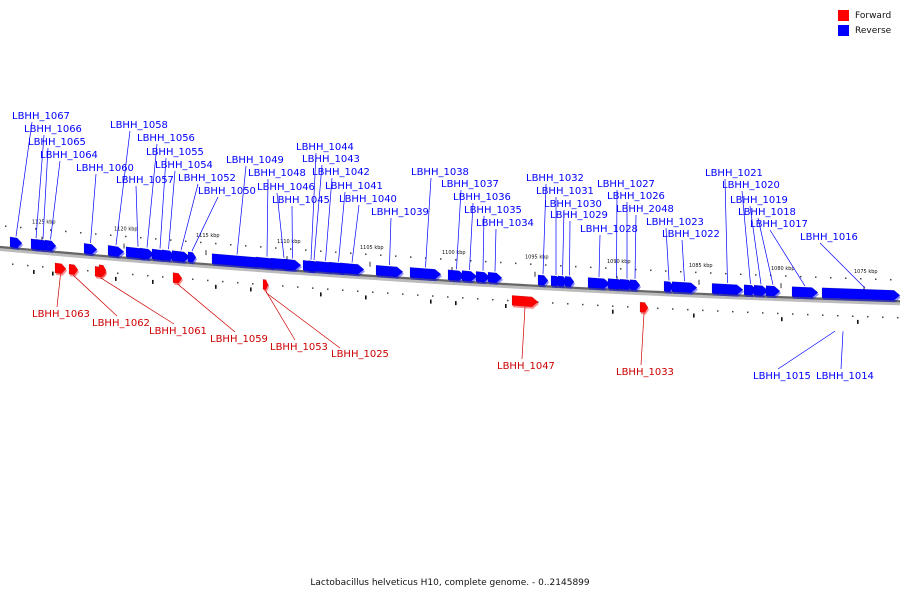 This screenshot has height=600, width=900. What do you see at coordinates (61, 314) in the screenshot?
I see `gene-label-forward: LBHH_1063` at bounding box center [61, 314].